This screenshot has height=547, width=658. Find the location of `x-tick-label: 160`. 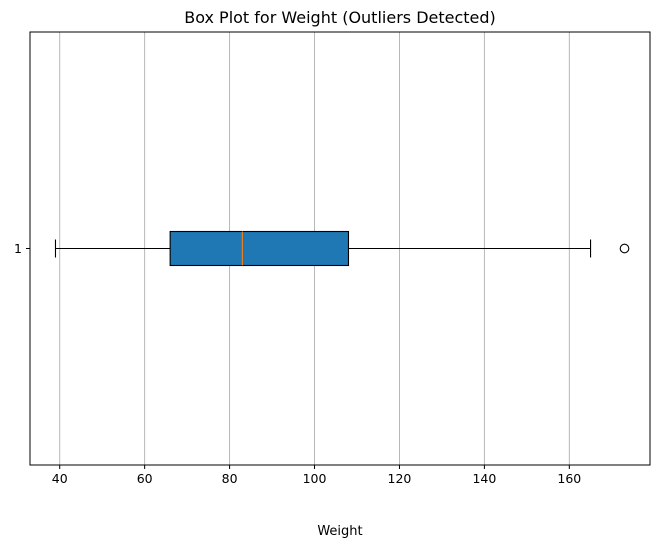

x-tick-label: 160 is located at coordinates (569, 478).